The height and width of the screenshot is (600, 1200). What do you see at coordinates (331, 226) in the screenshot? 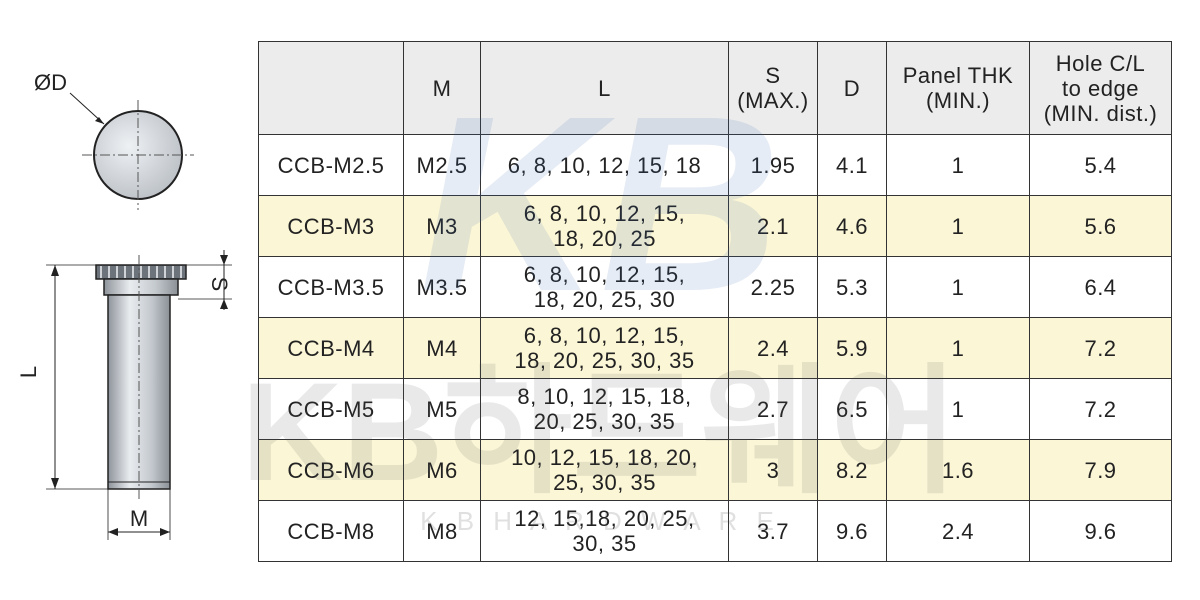
I see `part-number: CCB-M3` at bounding box center [331, 226].